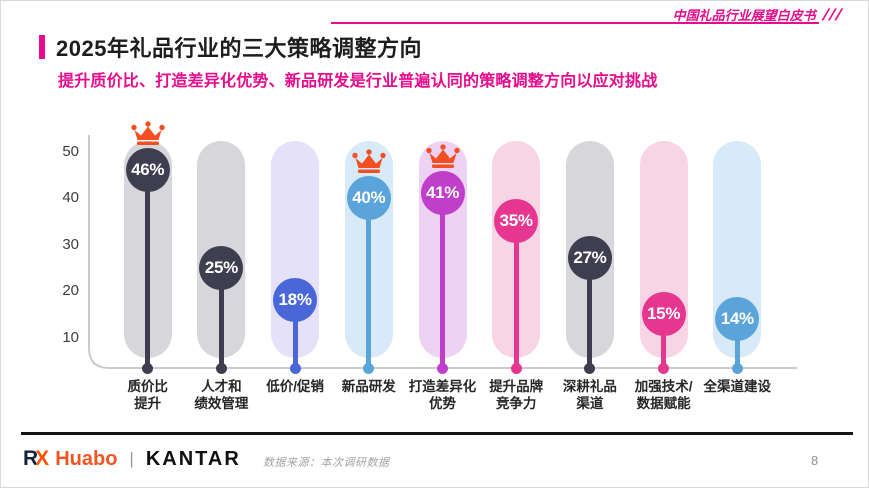 The height and width of the screenshot is (488, 869). I want to click on value-bubble: 27%, so click(589, 258).